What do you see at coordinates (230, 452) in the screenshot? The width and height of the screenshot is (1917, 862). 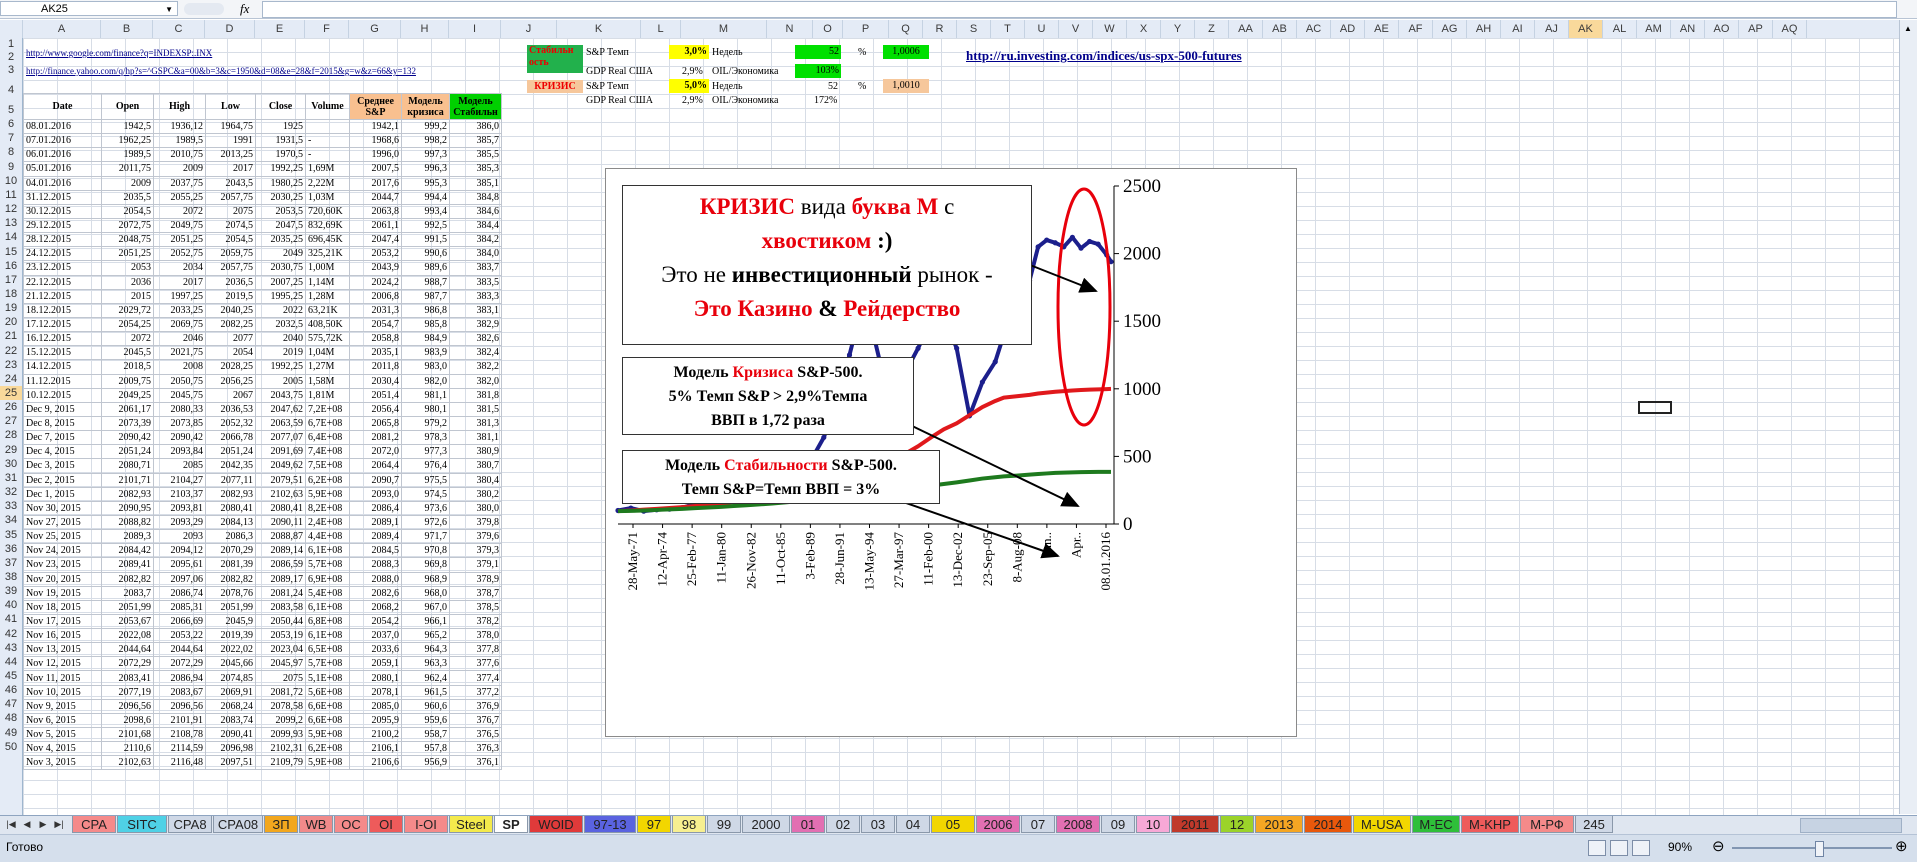 I see `table-cell: 2051,24` at bounding box center [230, 452].